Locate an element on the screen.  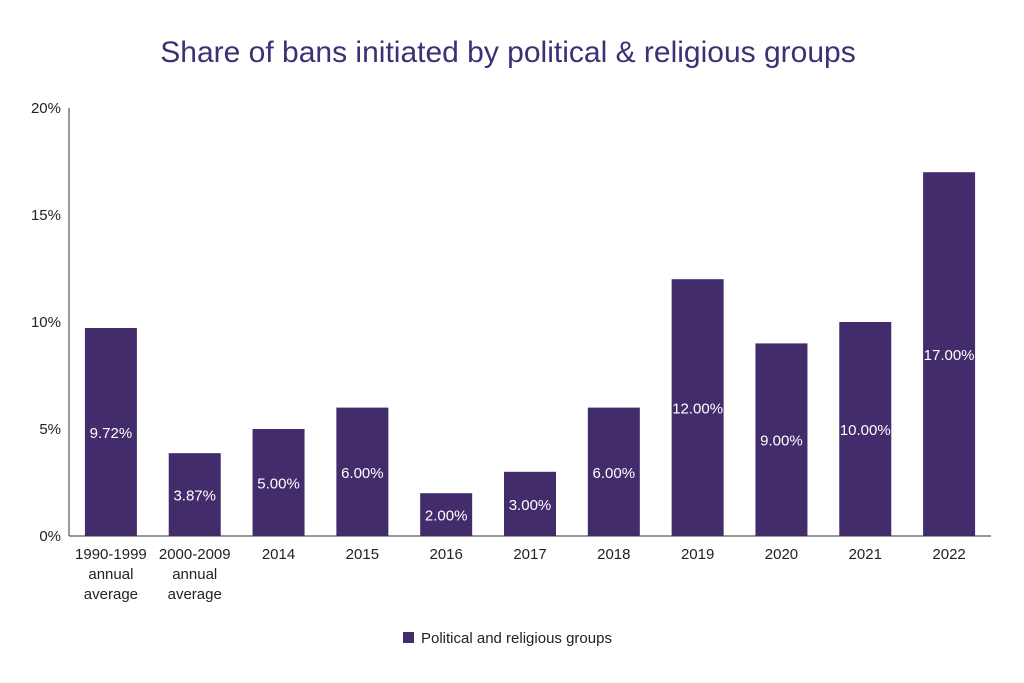
bar-value-label: 10.00% is located at coordinates (865, 430).